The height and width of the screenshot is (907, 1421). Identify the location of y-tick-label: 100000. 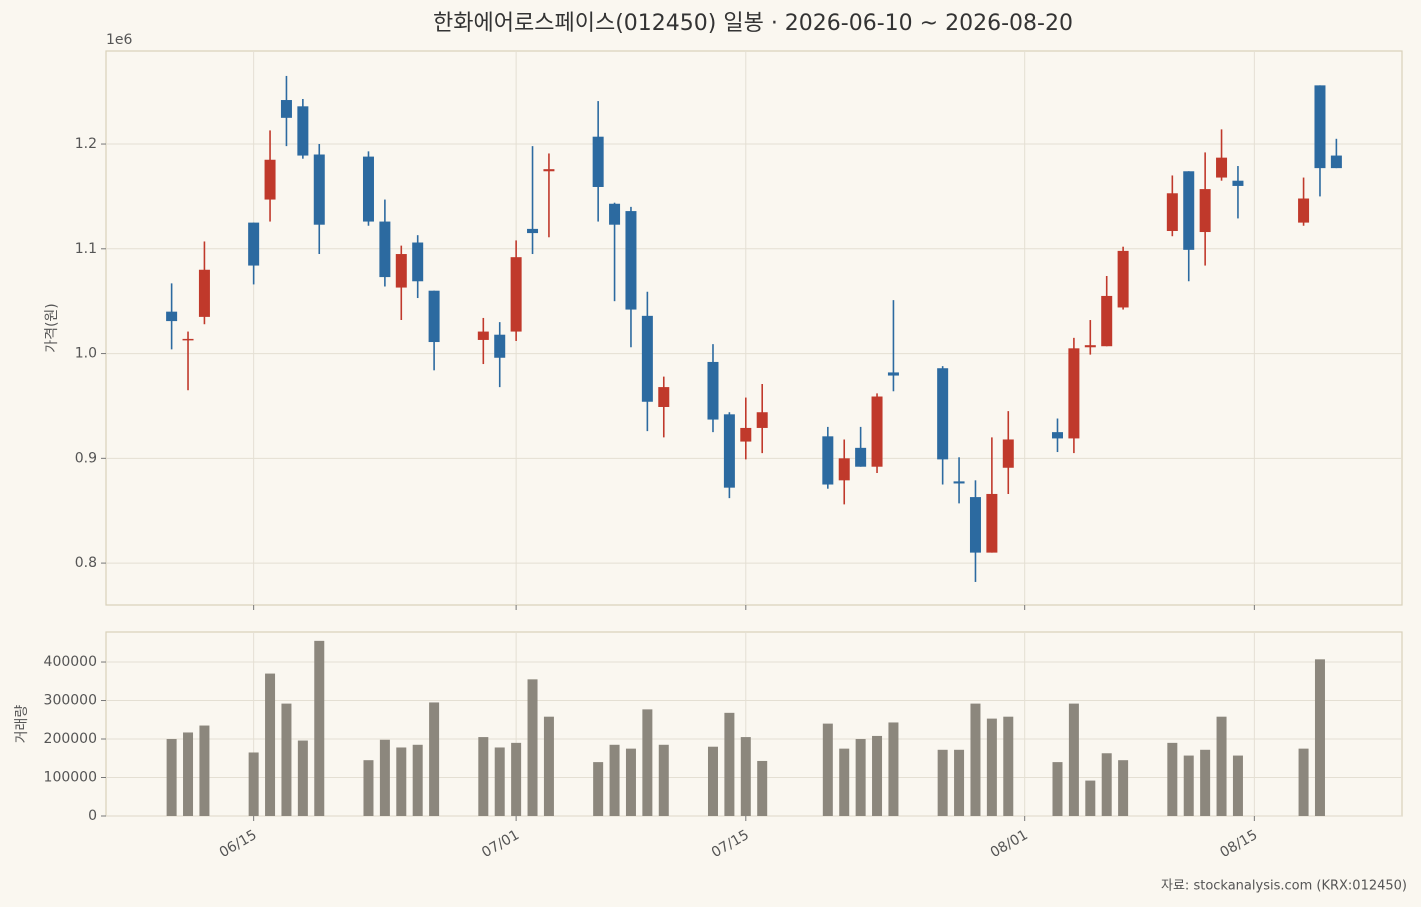
(70, 778).